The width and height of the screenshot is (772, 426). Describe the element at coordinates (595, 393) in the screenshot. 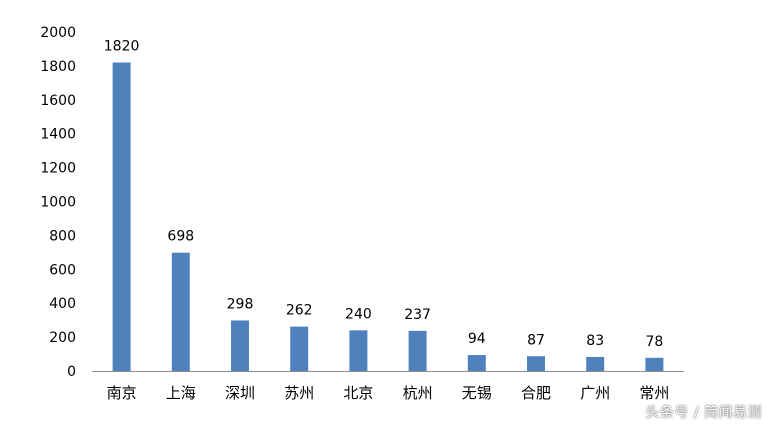

I see `x-tick-label: 广州` at that location.